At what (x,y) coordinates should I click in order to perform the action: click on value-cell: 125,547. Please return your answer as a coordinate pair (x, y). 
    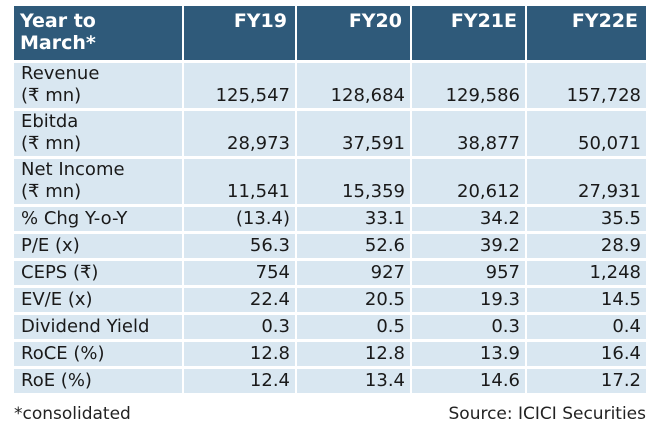
    Looking at the image, I should click on (240, 84).